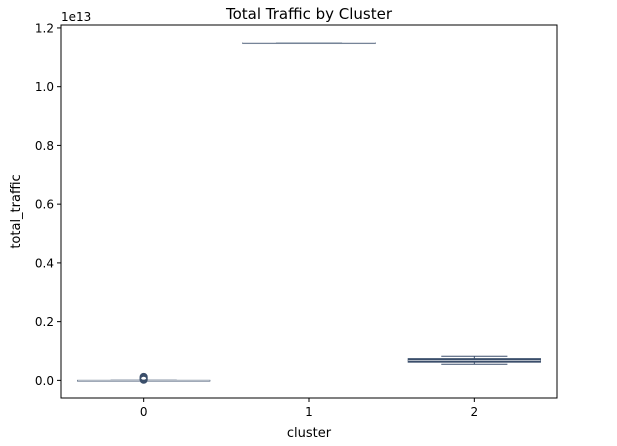  What do you see at coordinates (309, 14) in the screenshot?
I see `chart-title: Total Traffic by Cluster` at bounding box center [309, 14].